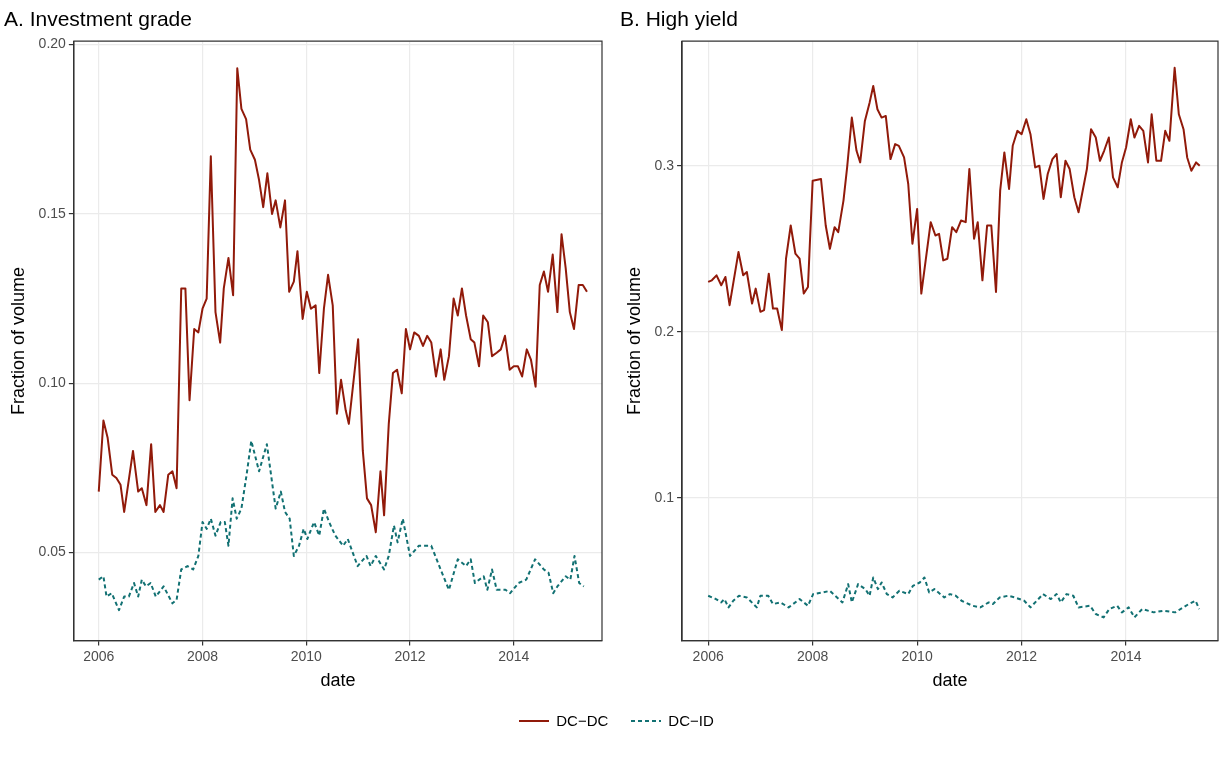 Image resolution: width=1232 pixels, height=757 pixels. Describe the element at coordinates (691, 720) in the screenshot. I see `legend-label: DC−ID` at that location.